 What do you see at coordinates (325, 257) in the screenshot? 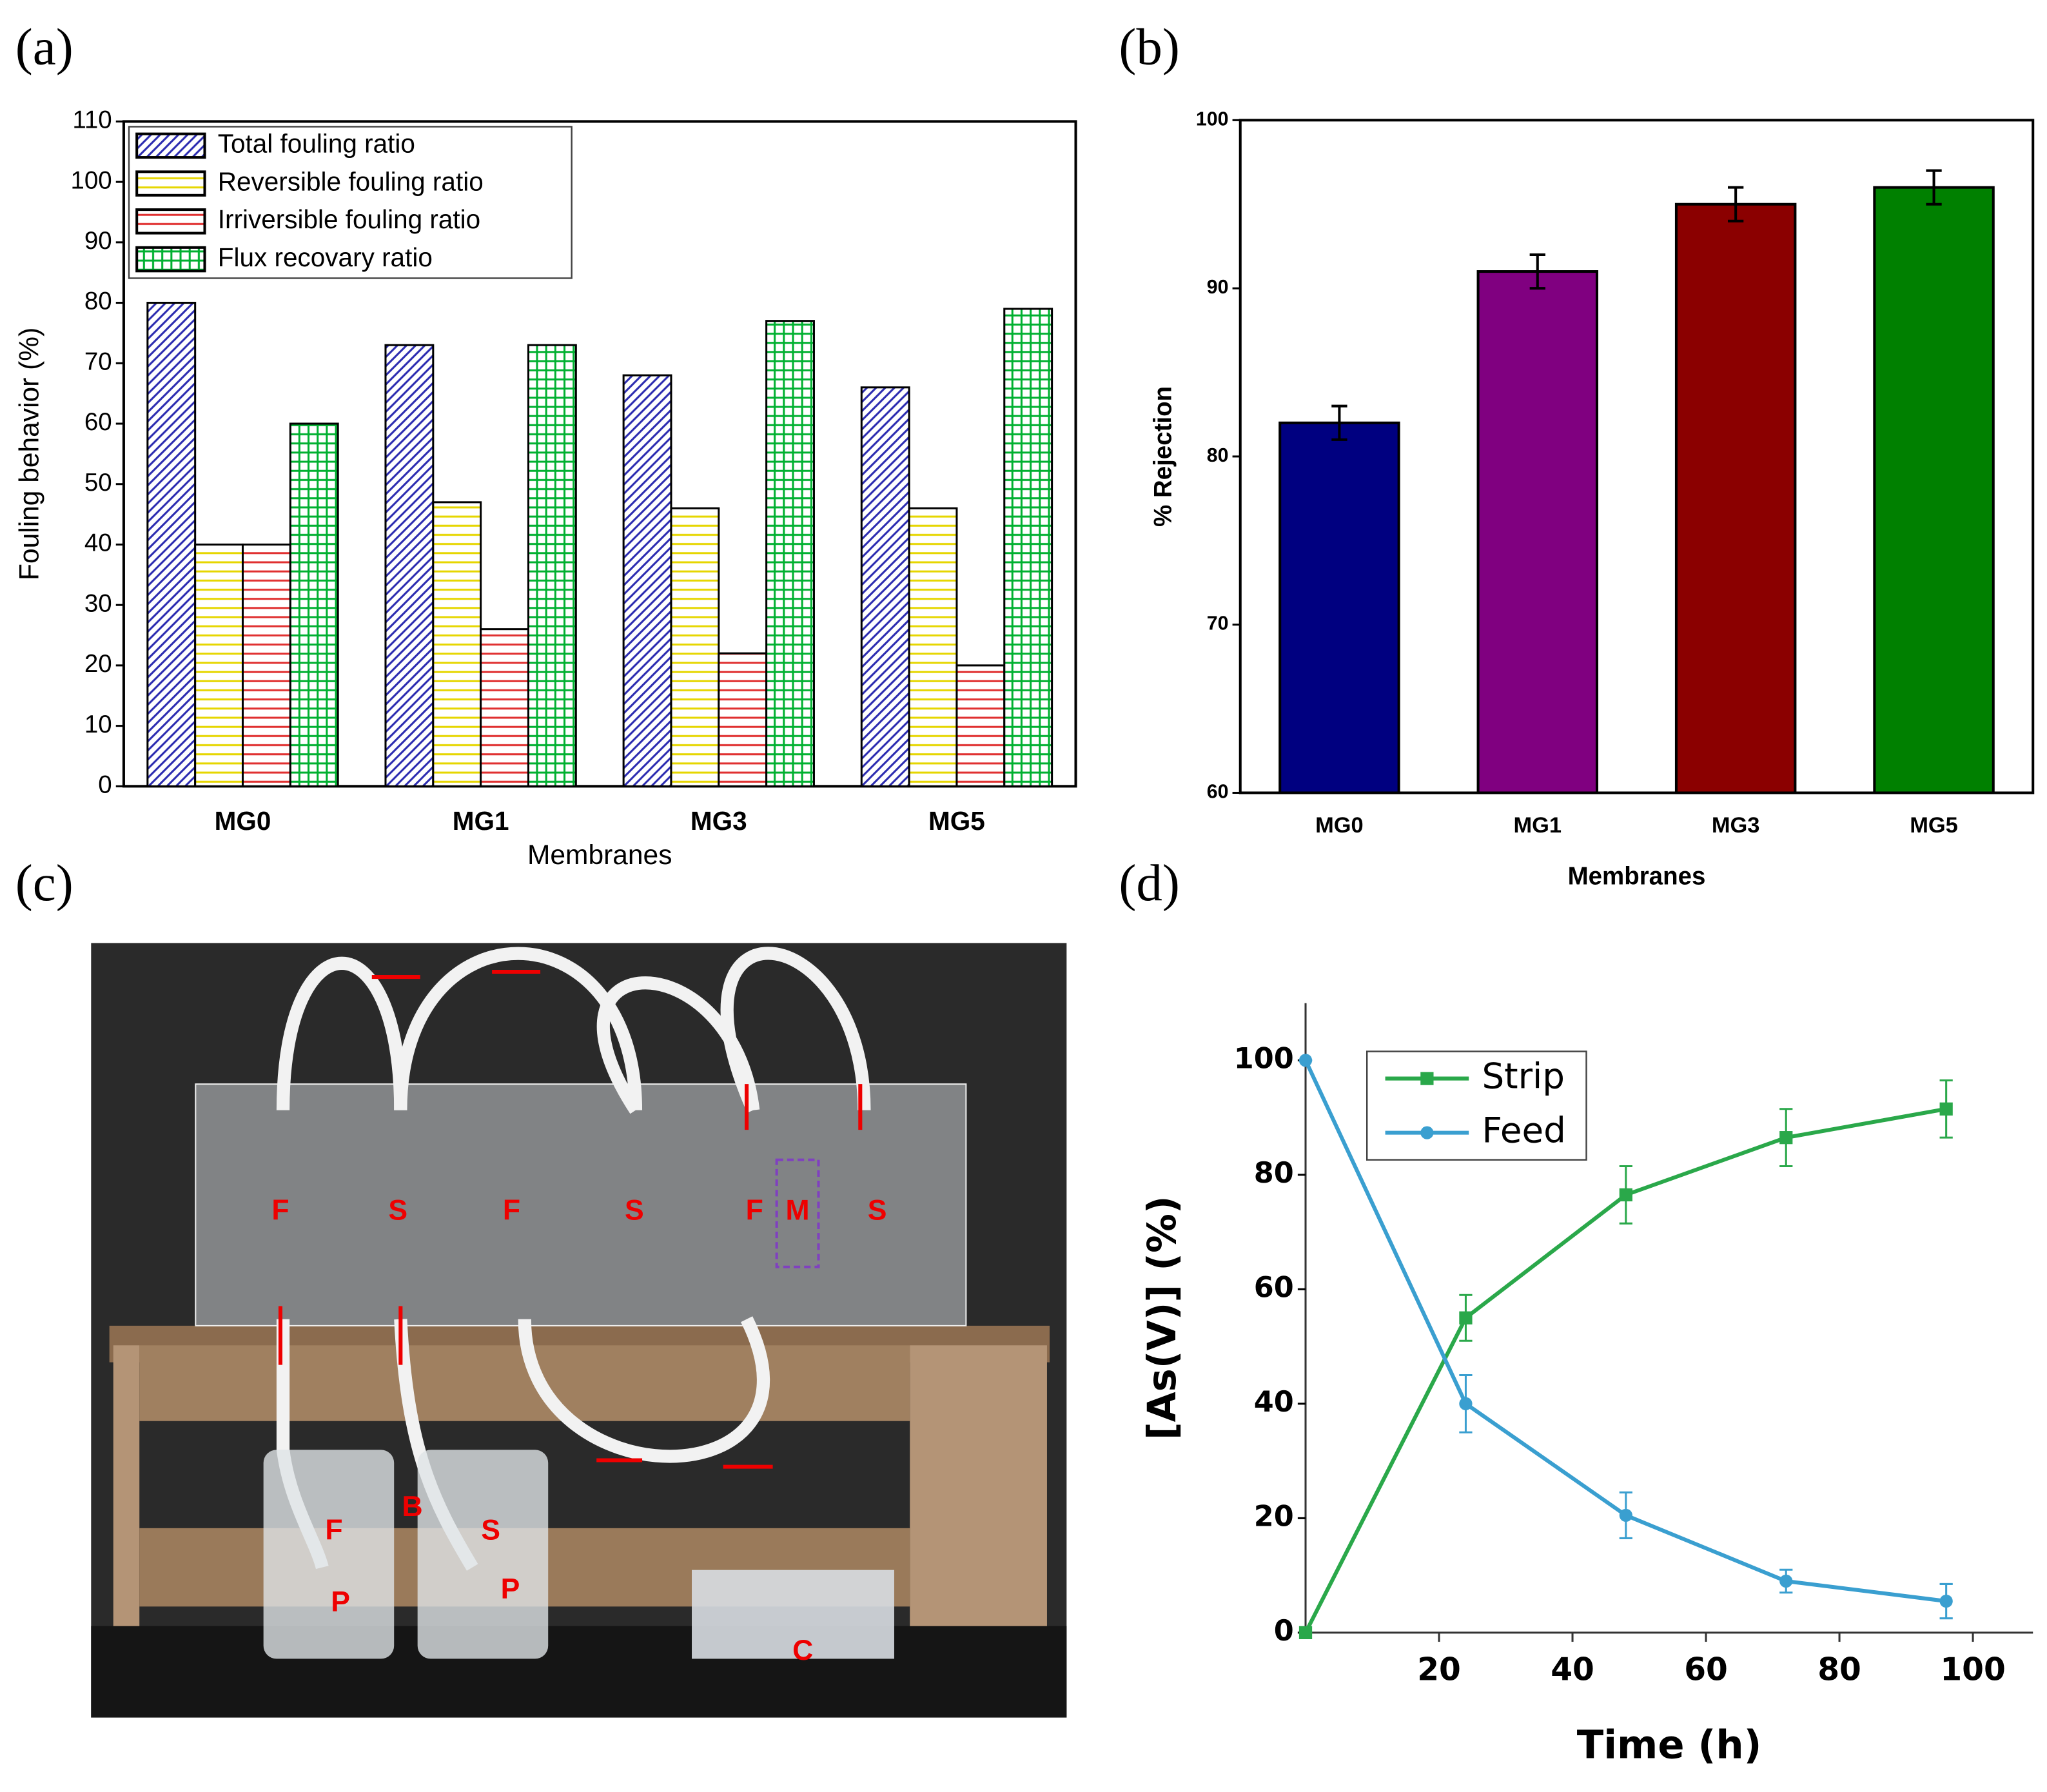
I see `legend-label: Flux recovary ratio` at bounding box center [325, 257].